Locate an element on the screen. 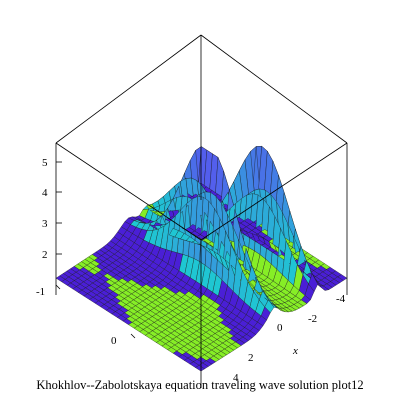 The width and height of the screenshot is (400, 400). z-tick-label: 2 is located at coordinates (45, 255).